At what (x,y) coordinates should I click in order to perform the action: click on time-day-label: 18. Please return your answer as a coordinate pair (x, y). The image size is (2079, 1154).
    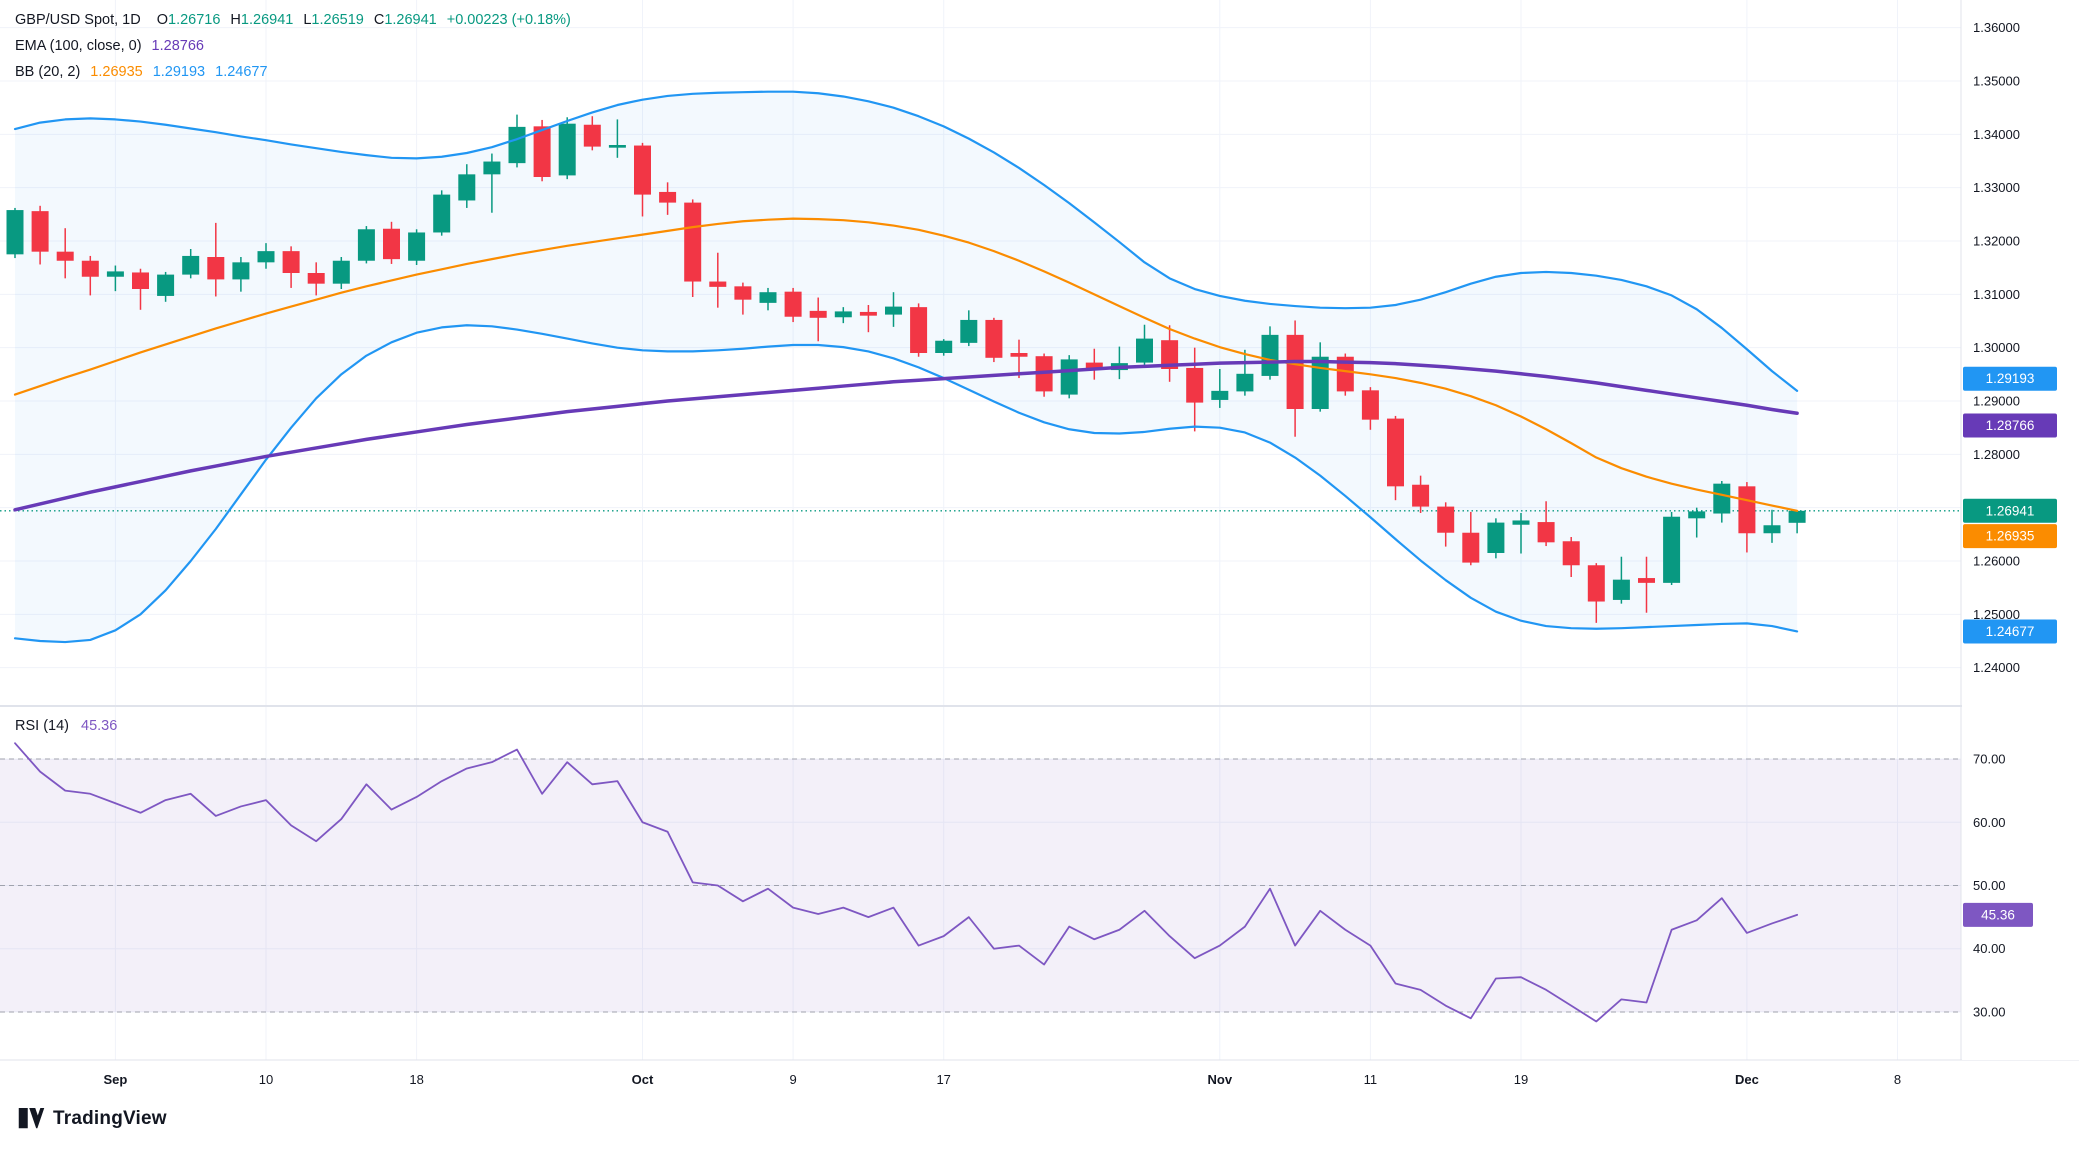
    Looking at the image, I should click on (416, 1079).